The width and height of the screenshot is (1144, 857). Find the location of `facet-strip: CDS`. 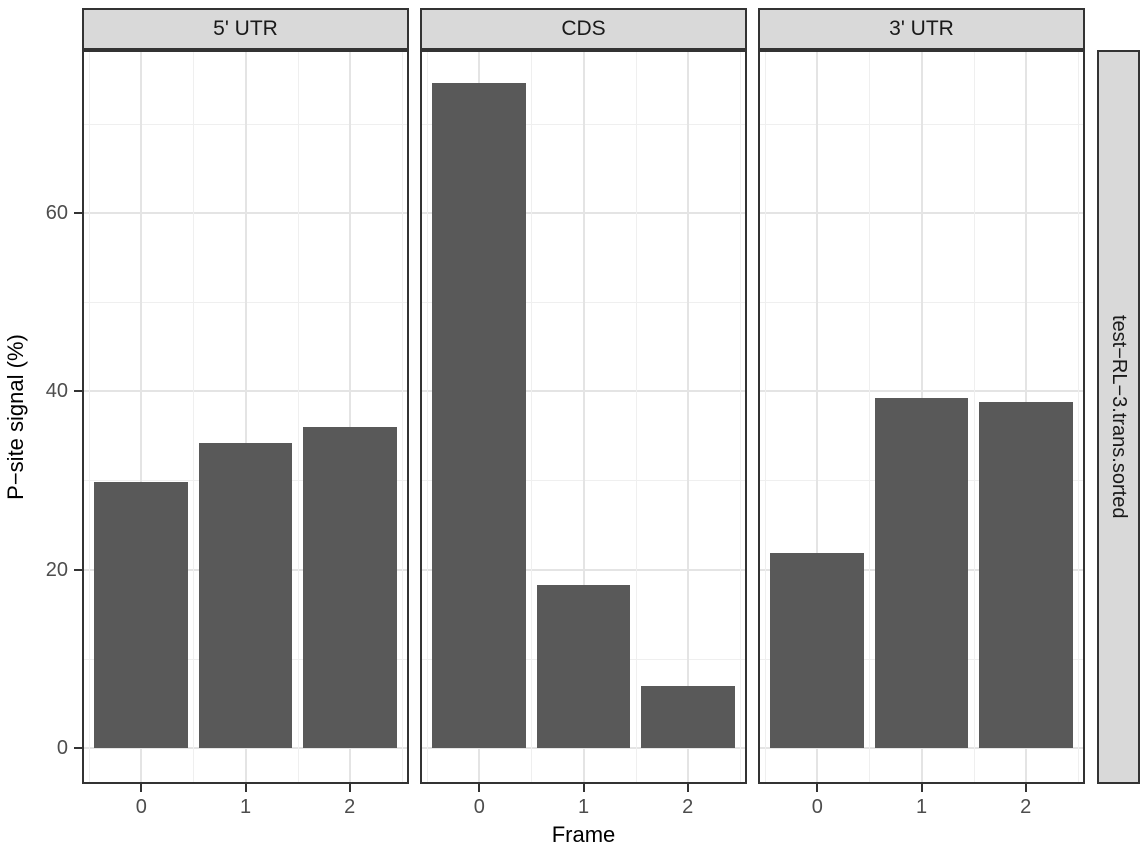

facet-strip: CDS is located at coordinates (583, 29).